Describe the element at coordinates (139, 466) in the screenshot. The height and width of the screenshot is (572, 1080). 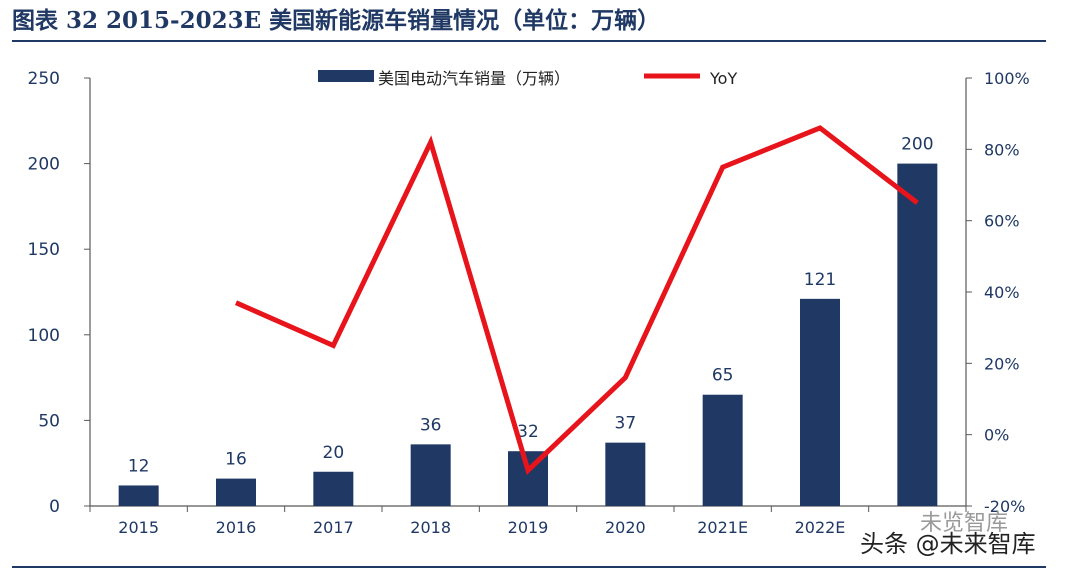
I see `bar-data-label: 12` at that location.